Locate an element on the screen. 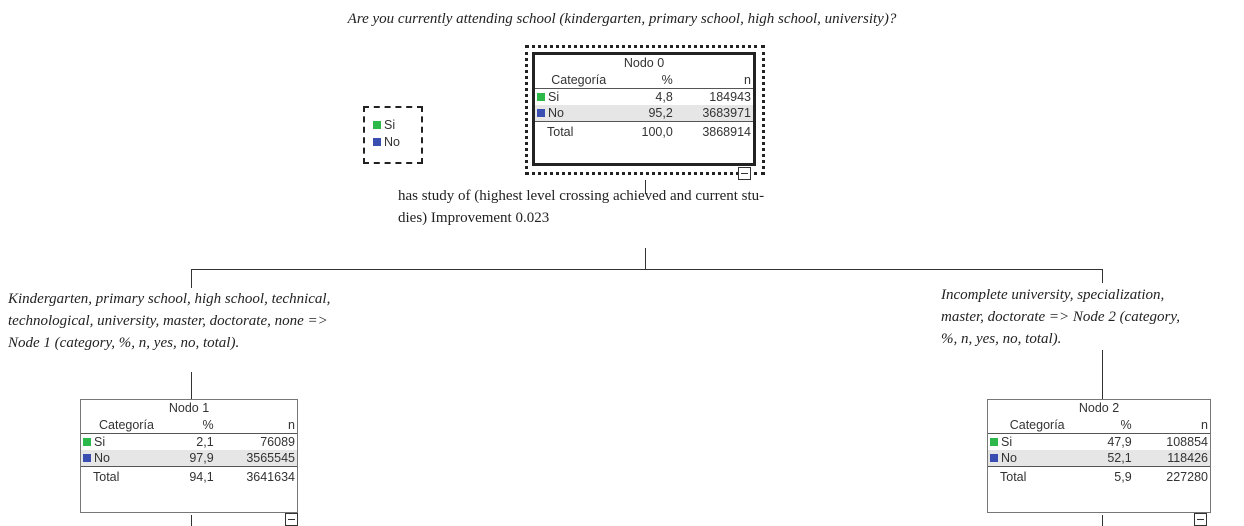 Image resolution: width=1244 pixels, height=526 pixels. node-2-collapse-icon is located at coordinates (1200, 519).